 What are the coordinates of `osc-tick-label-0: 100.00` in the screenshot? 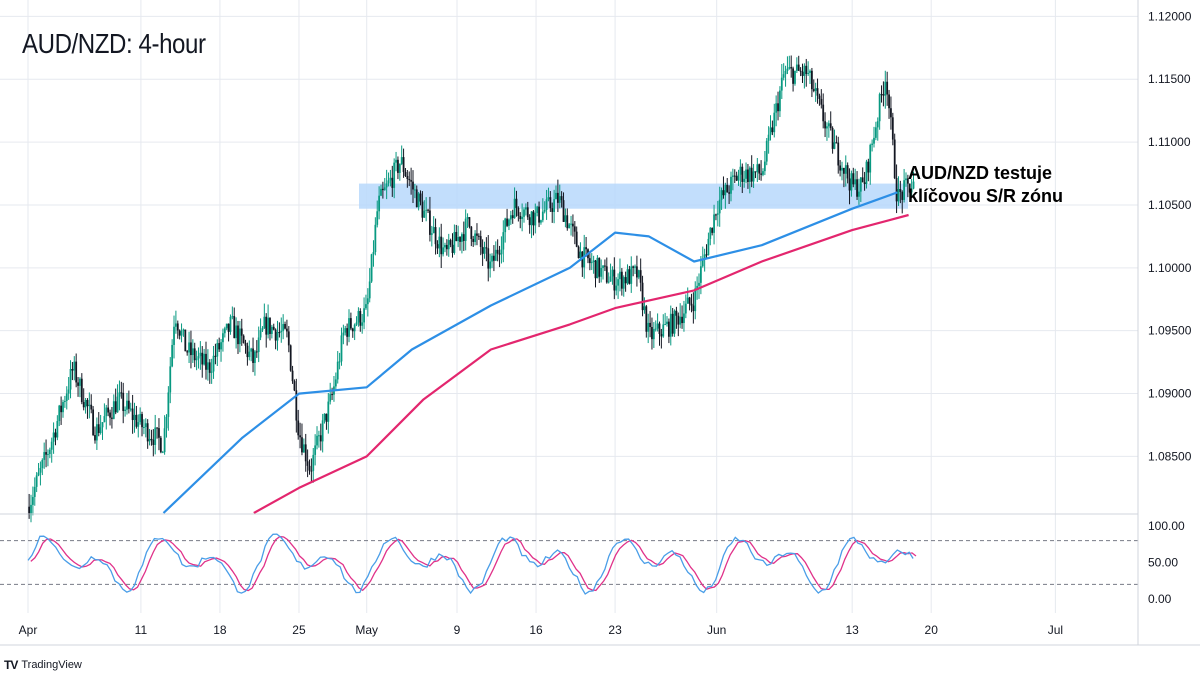 It's located at (1166, 526).